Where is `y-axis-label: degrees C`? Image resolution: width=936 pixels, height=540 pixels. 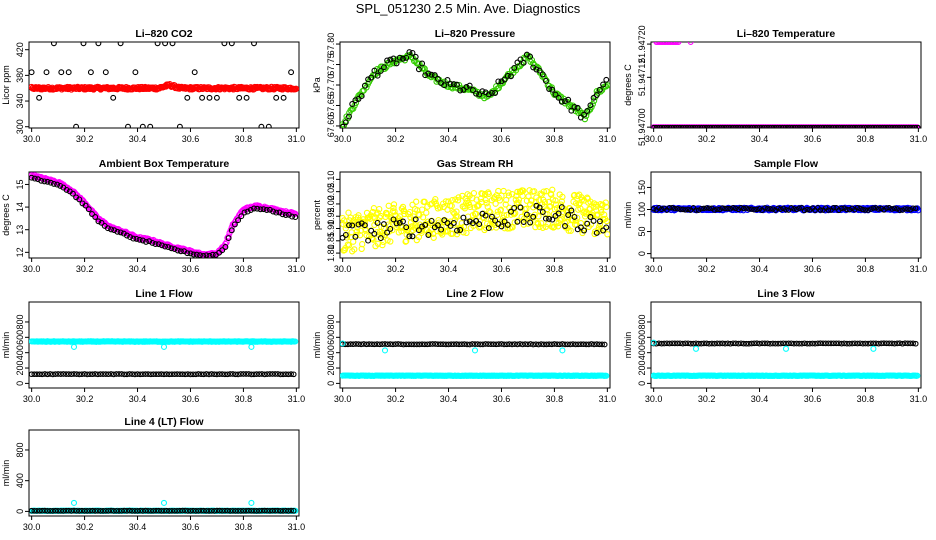 y-axis-label: degrees C is located at coordinates (6, 215).